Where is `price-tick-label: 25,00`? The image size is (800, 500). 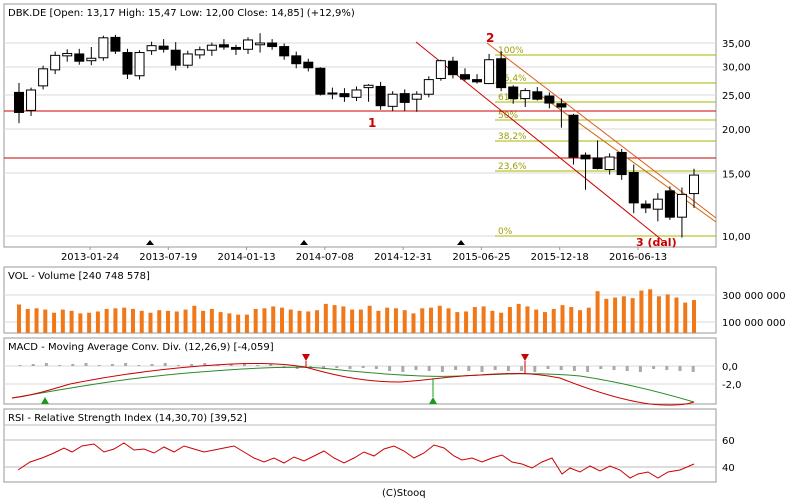 price-tick-label: 25,00 is located at coordinates (736, 96).